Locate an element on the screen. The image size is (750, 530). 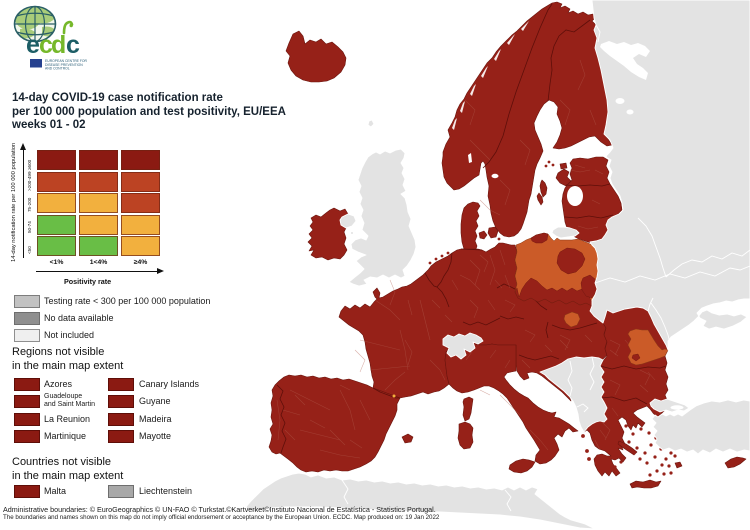
svg-text: e is located at coordinates (33, 45).